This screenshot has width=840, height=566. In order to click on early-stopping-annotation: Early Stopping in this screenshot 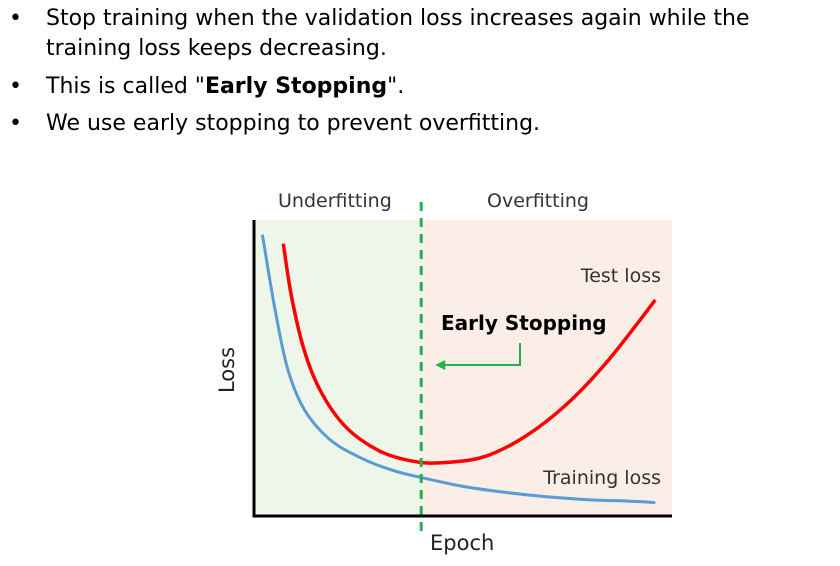, I will do `click(524, 323)`.